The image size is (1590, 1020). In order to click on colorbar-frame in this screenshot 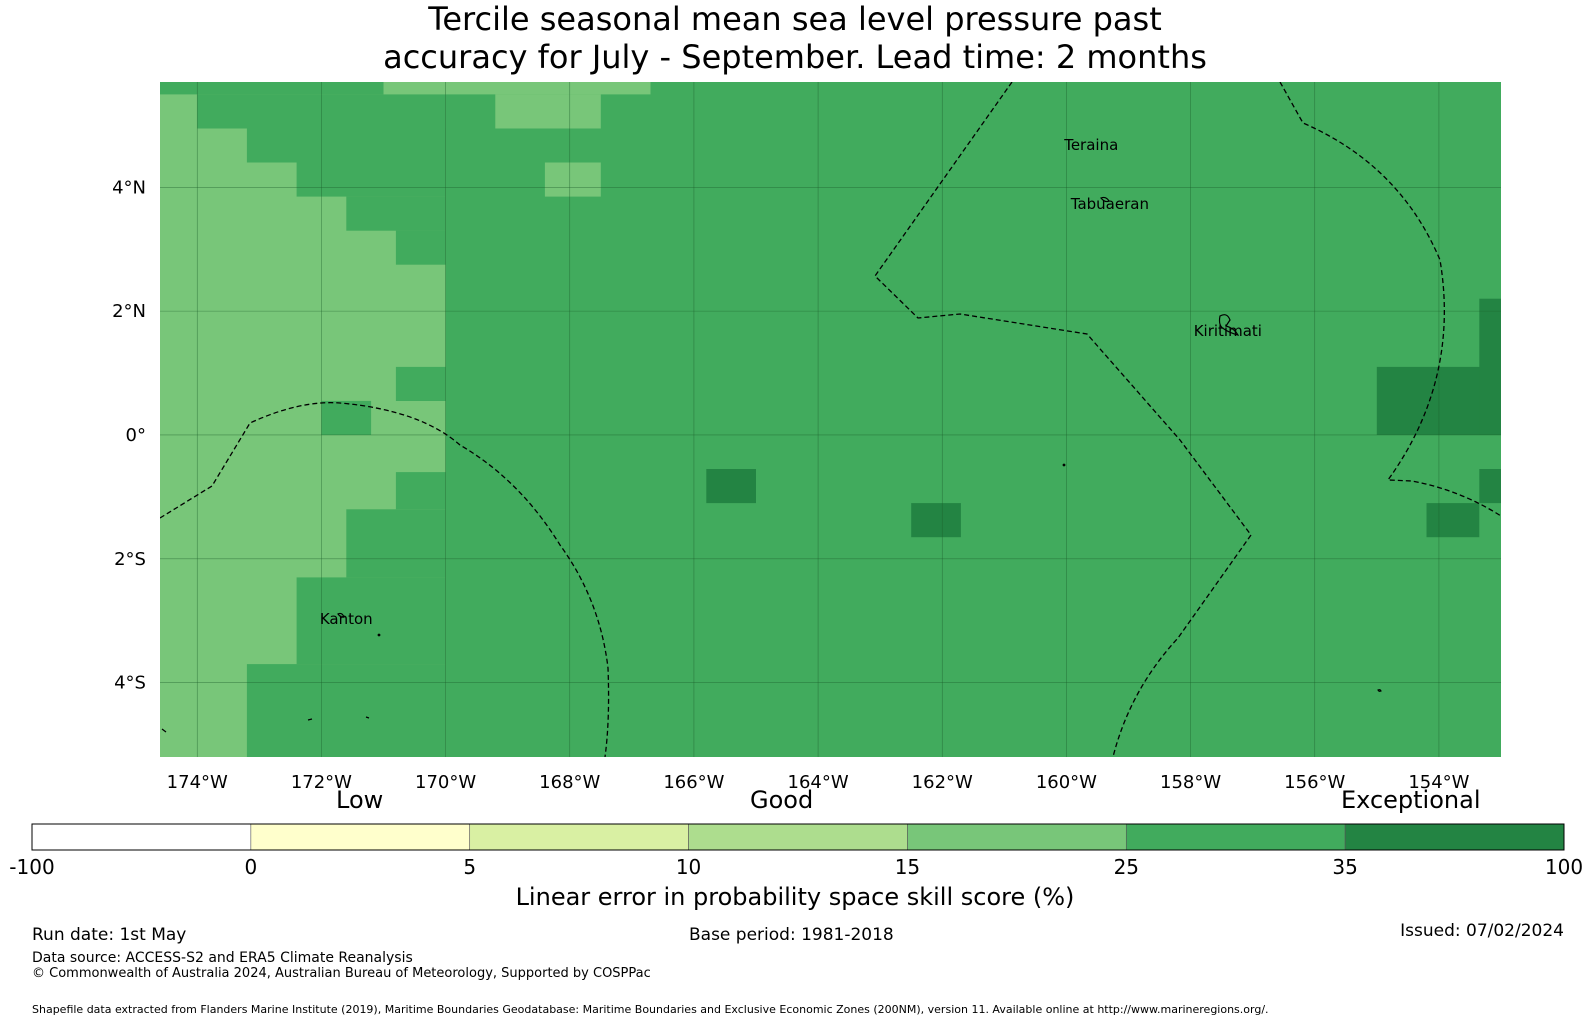, I will do `click(798, 837)`.